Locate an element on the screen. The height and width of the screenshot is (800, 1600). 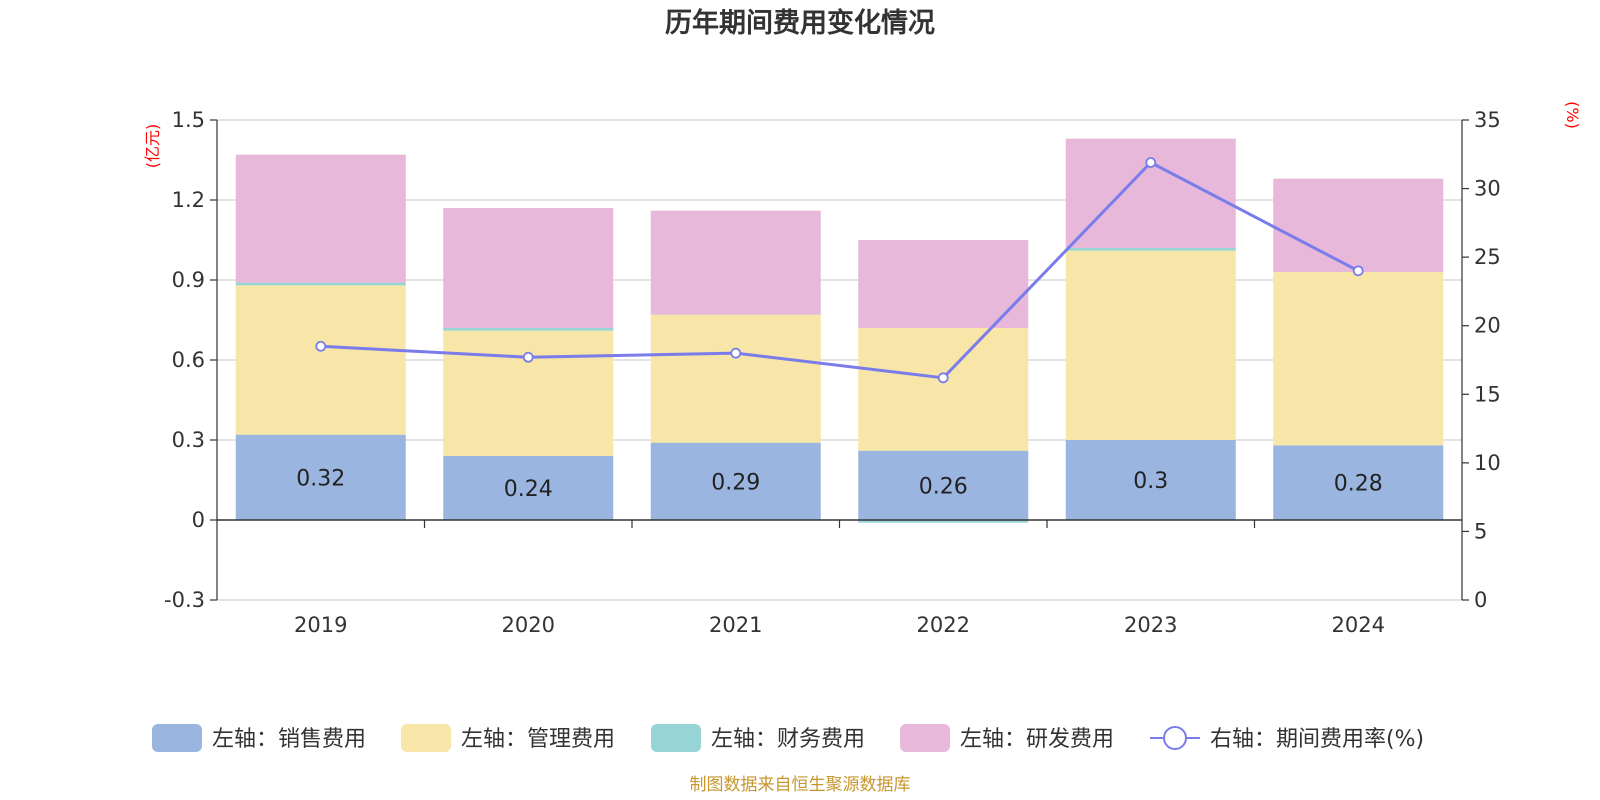
right-tick-label: 25 is located at coordinates (1487, 257).